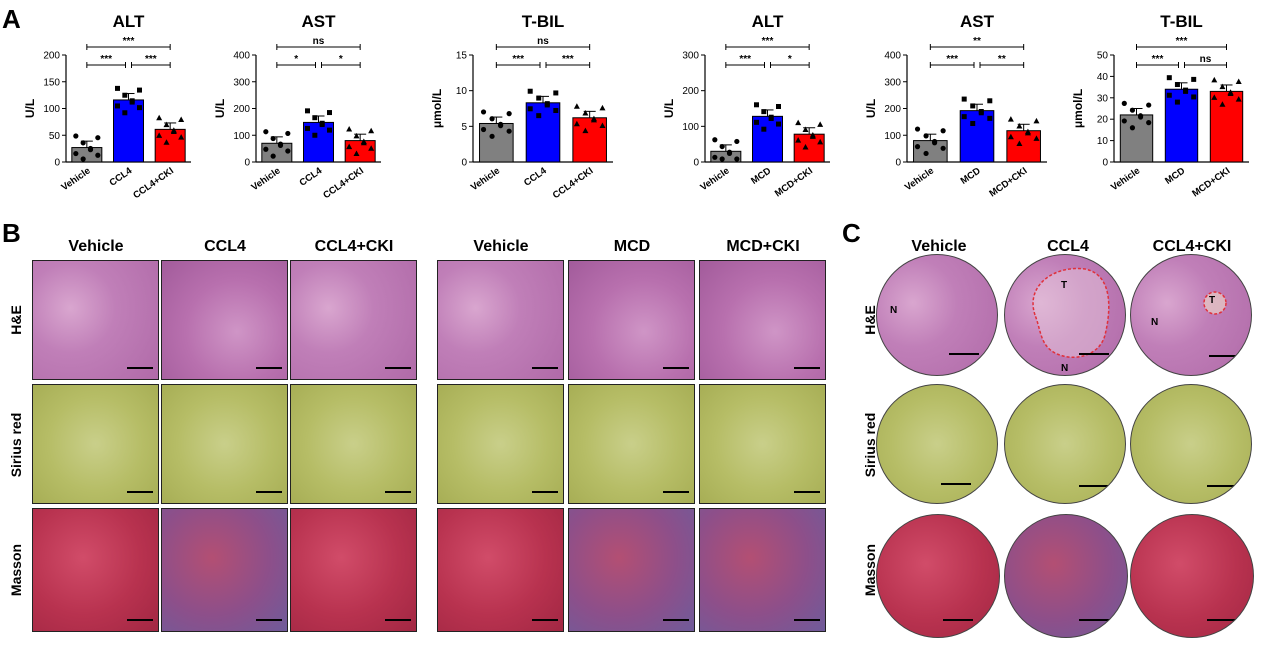 Image resolution: width=1268 pixels, height=654 pixels. Describe the element at coordinates (768, 41) in the screenshot. I see `chart-3-bracket-label-2: ***` at that location.